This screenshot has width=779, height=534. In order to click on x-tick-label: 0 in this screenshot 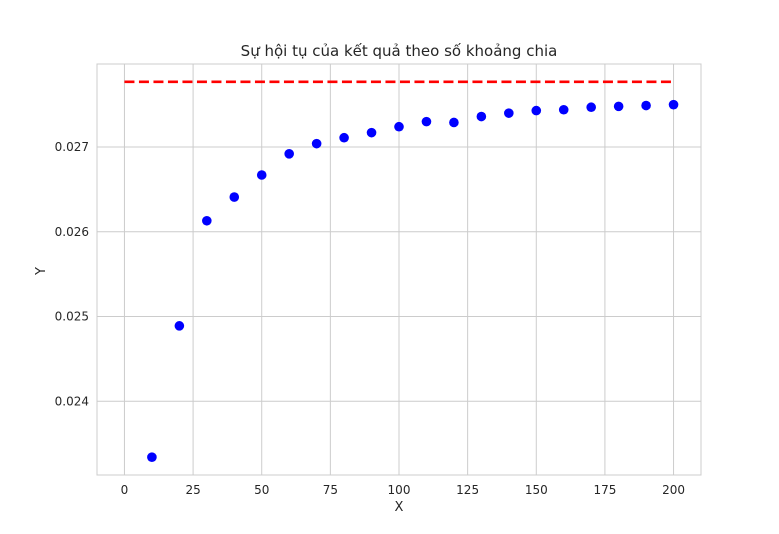, I will do `click(125, 490)`.